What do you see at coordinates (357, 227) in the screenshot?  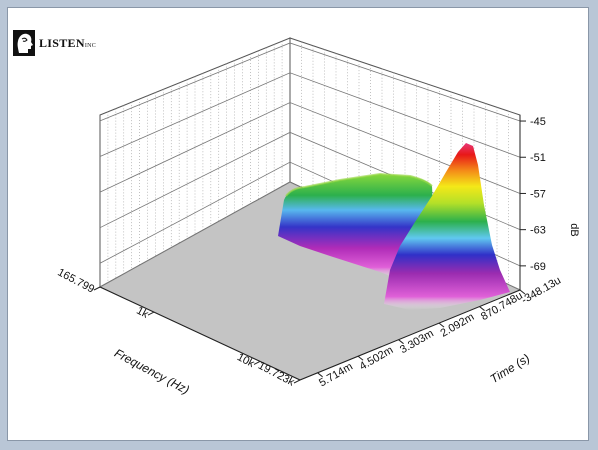 I see `surface-plateau` at bounding box center [357, 227].